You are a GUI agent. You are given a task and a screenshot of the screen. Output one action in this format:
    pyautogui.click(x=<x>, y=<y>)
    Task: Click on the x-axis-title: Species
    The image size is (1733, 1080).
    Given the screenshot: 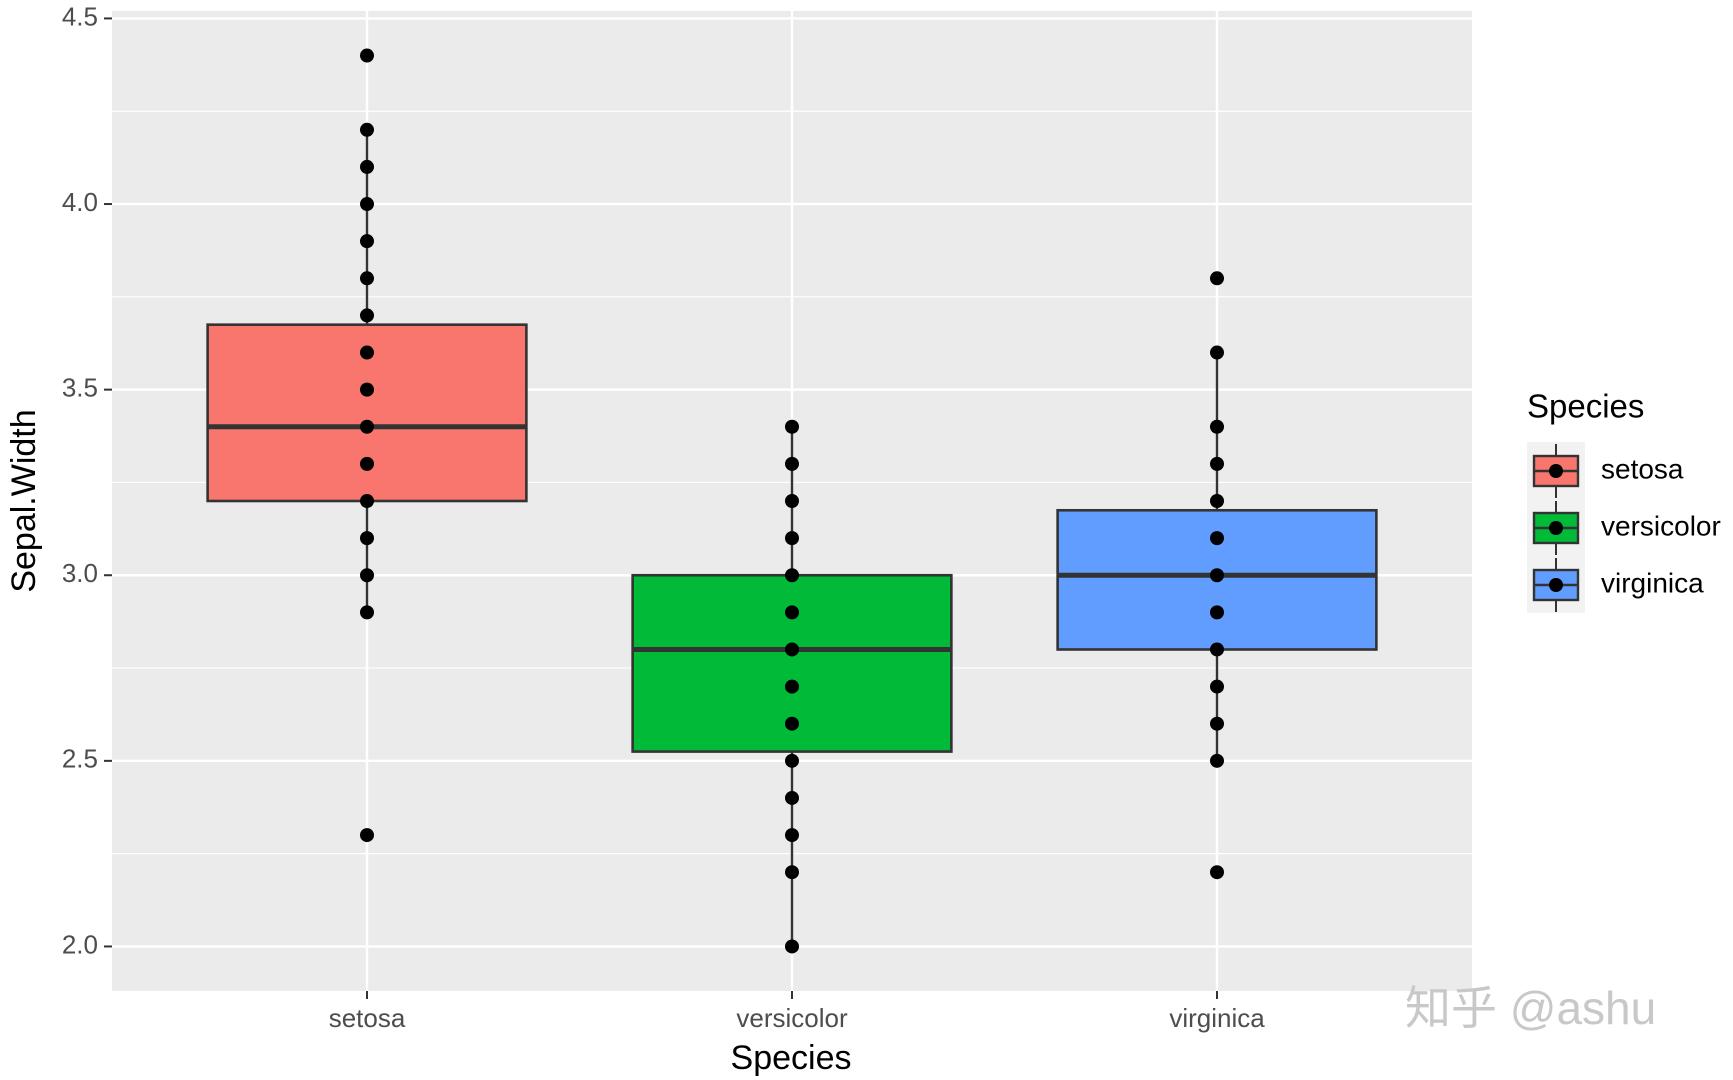 What is the action you would take?
    pyautogui.click(x=791, y=1058)
    